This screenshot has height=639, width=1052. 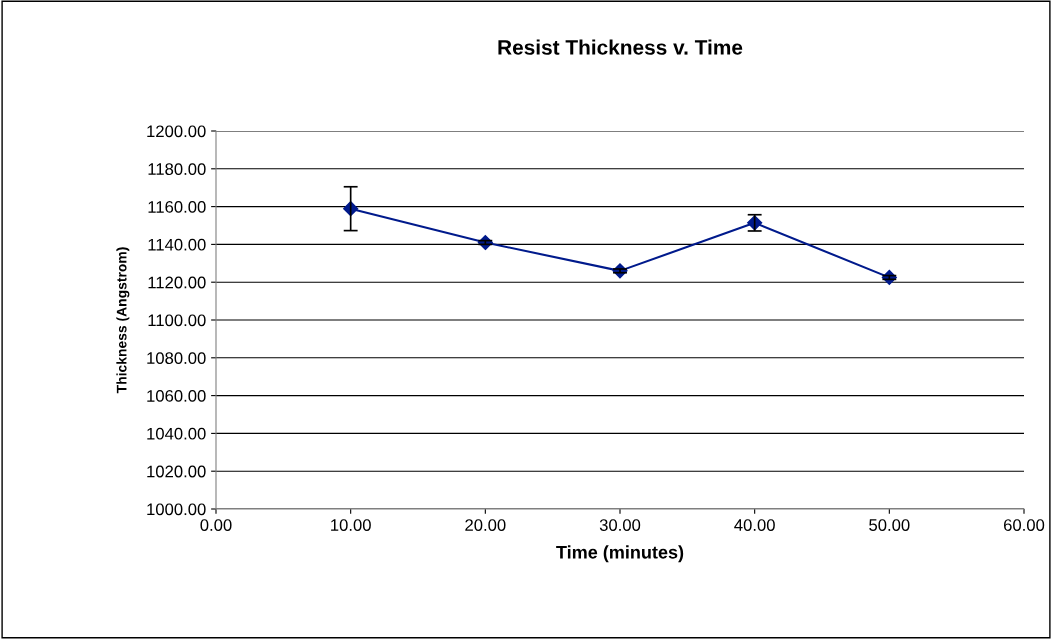 What do you see at coordinates (754, 525) in the screenshot?
I see `x-tick-label: 40.00` at bounding box center [754, 525].